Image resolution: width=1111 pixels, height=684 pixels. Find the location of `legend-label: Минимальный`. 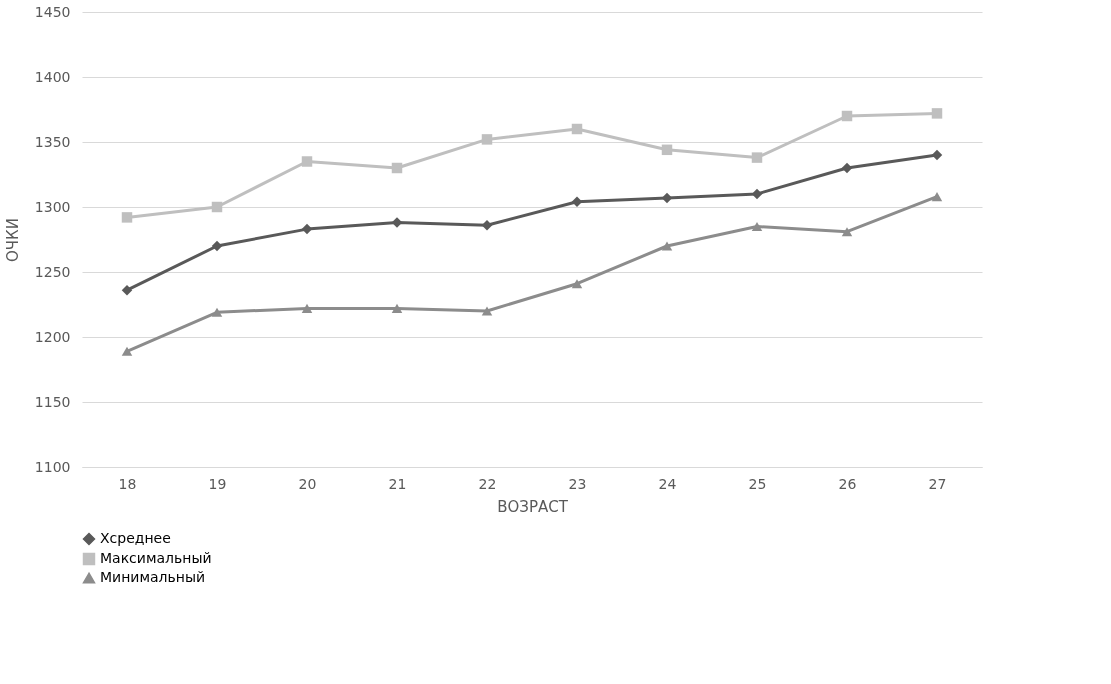

legend-label: Минимальный is located at coordinates (153, 577).